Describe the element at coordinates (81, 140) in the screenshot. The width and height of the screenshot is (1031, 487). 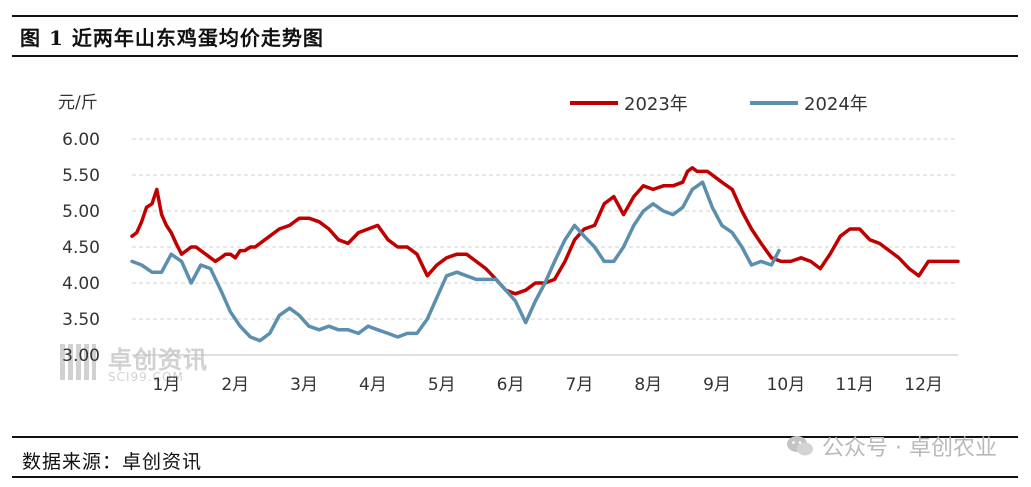
I see `y-tick-label: 6.00` at that location.